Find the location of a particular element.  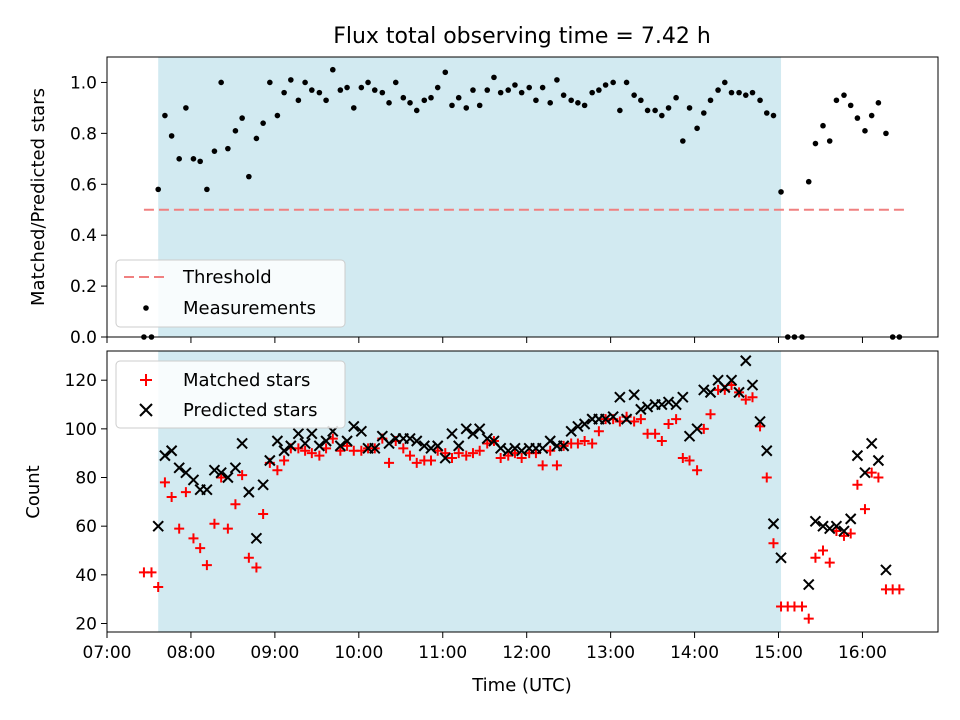

legend-matched-label: Matched stars is located at coordinates (246, 380).